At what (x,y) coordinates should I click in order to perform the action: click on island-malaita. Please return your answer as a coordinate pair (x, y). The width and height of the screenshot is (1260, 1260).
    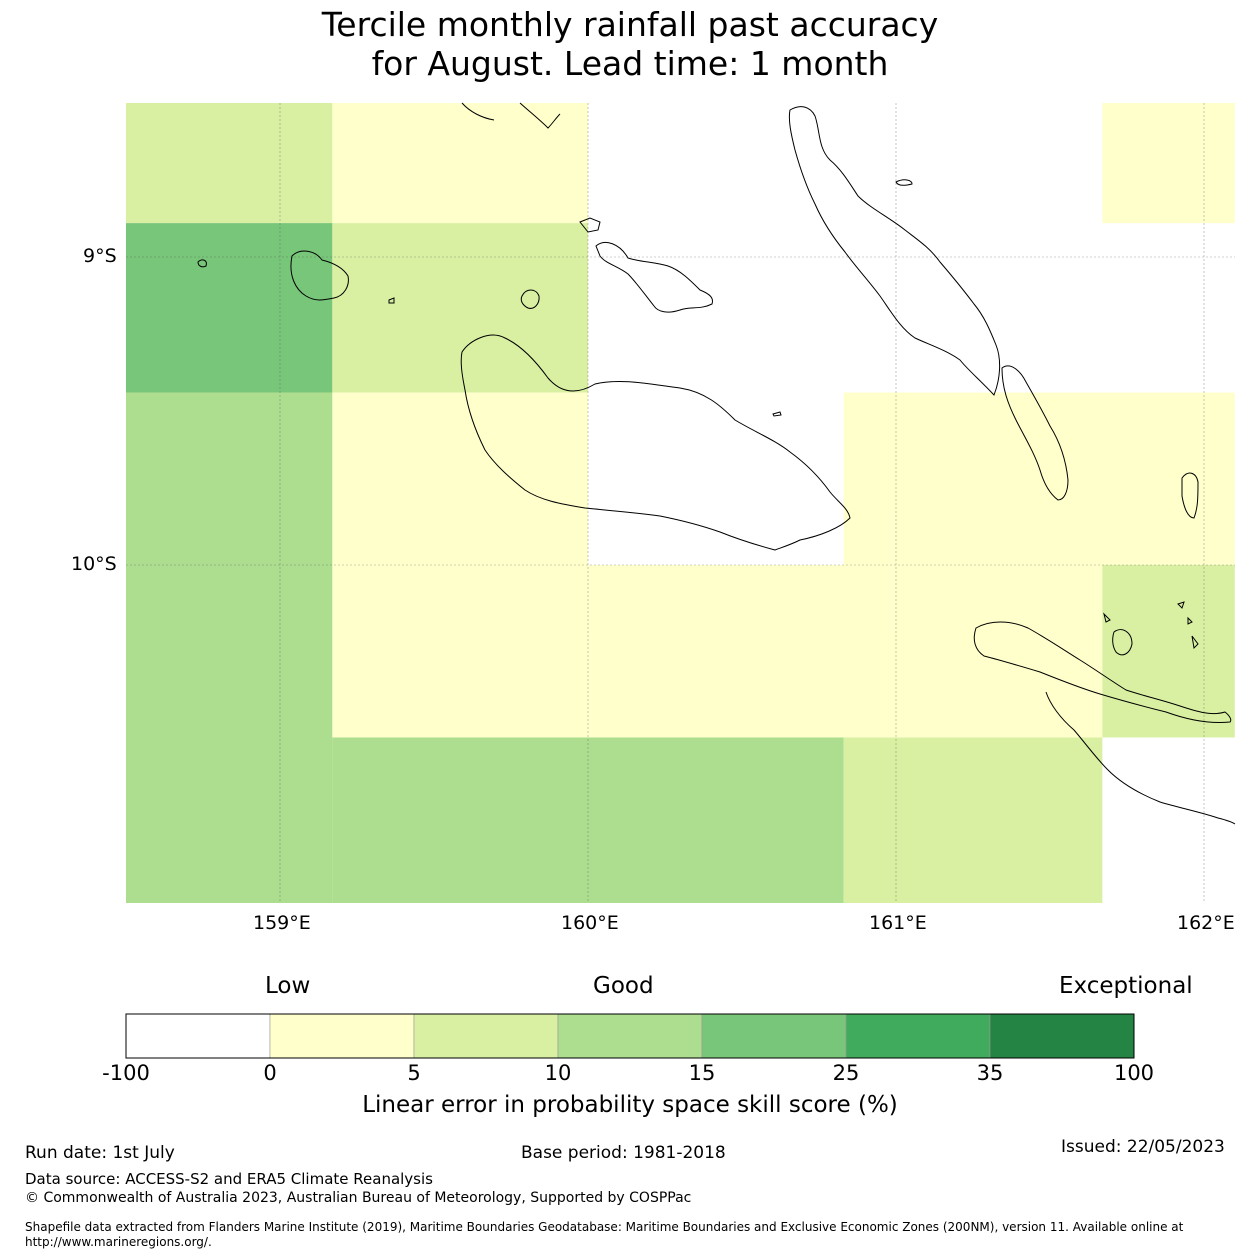
    Looking at the image, I should click on (1035, 433).